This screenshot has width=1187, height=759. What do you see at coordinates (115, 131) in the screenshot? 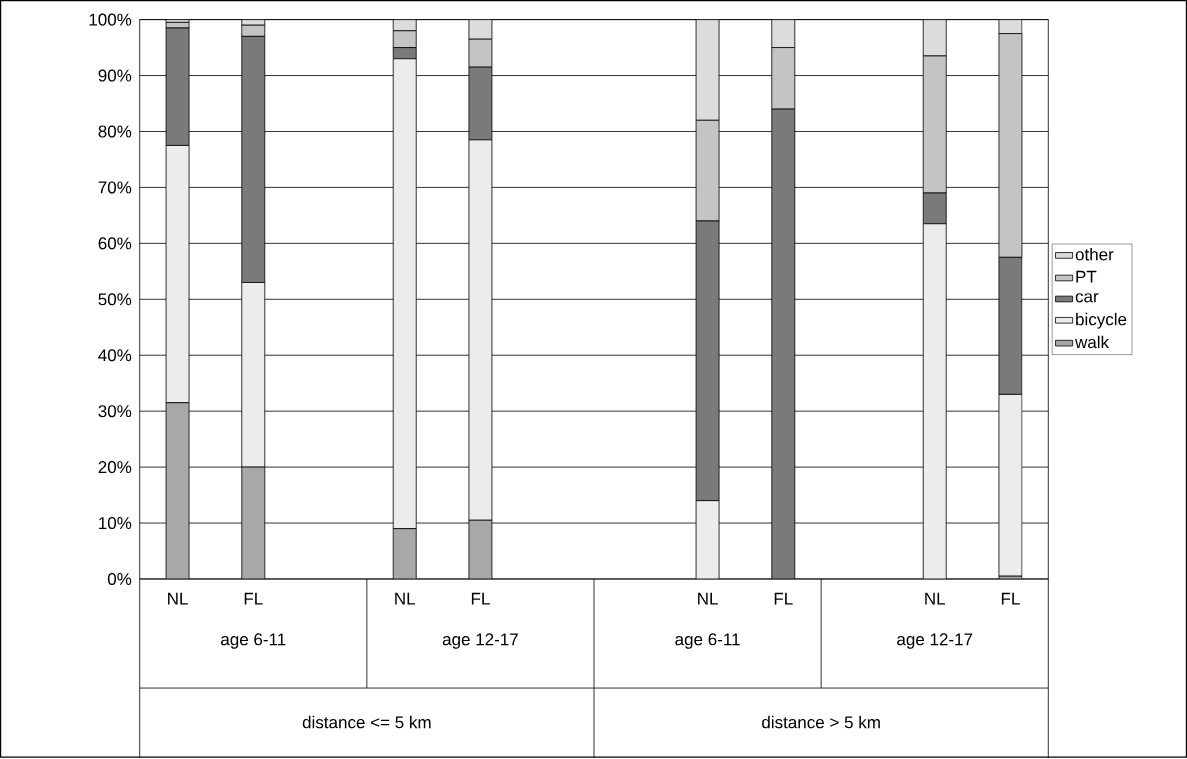
I see `y-tick-label: 80%` at bounding box center [115, 131].